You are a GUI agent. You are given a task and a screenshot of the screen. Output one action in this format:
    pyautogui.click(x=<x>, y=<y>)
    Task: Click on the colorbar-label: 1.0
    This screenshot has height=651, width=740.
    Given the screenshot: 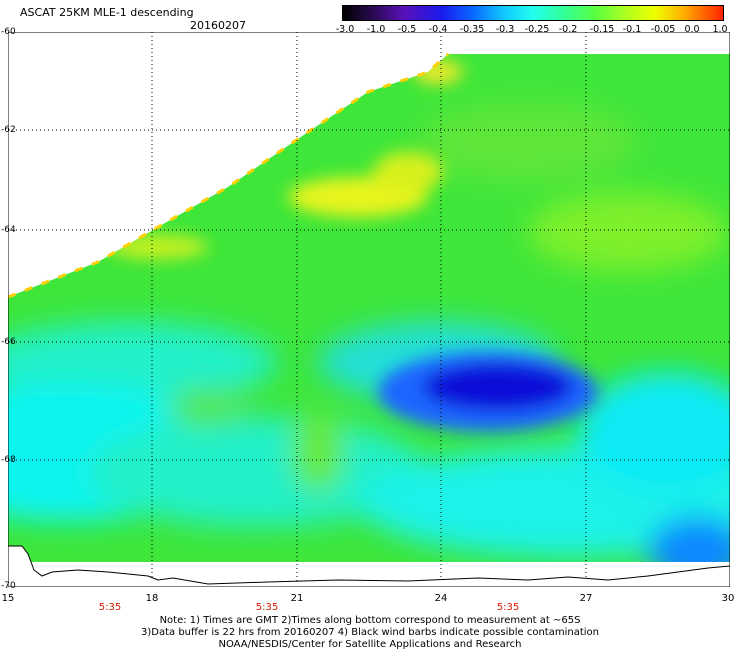 What is the action you would take?
    pyautogui.click(x=720, y=29)
    